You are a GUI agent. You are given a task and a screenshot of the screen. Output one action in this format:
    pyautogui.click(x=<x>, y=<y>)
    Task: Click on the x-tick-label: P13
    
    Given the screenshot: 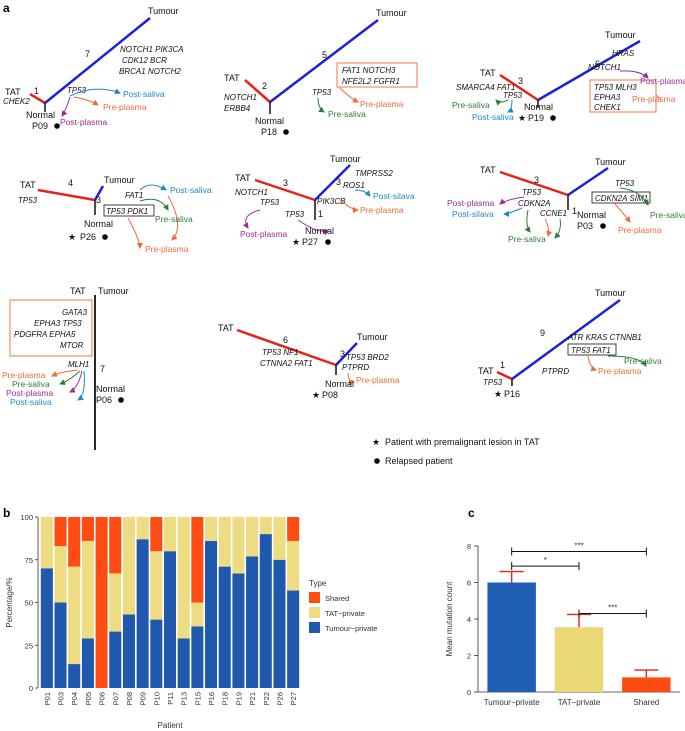 What is the action you would take?
    pyautogui.click(x=184, y=698)
    